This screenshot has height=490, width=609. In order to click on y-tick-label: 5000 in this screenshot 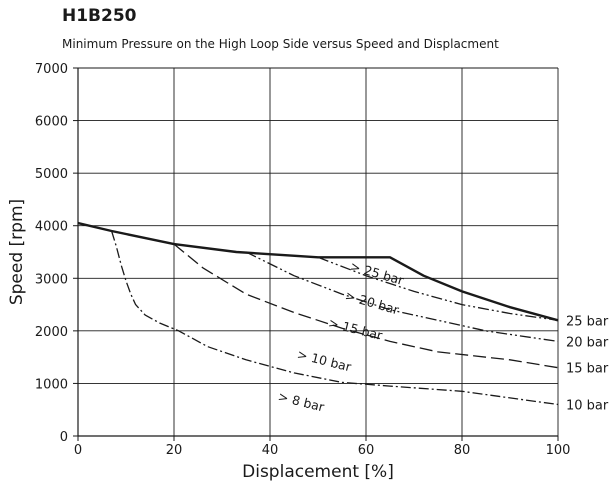, I will do `click(51, 174)`.